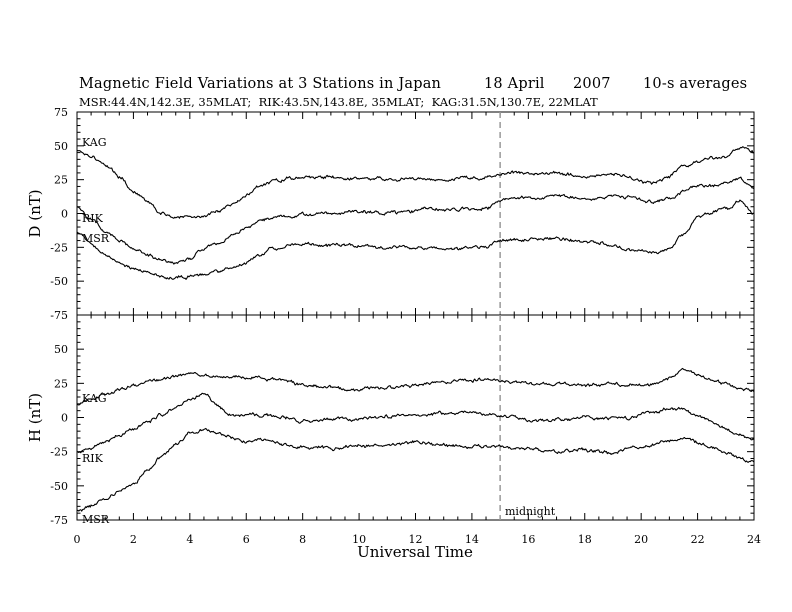  I want to click on x-tick-label: 12, so click(416, 539).